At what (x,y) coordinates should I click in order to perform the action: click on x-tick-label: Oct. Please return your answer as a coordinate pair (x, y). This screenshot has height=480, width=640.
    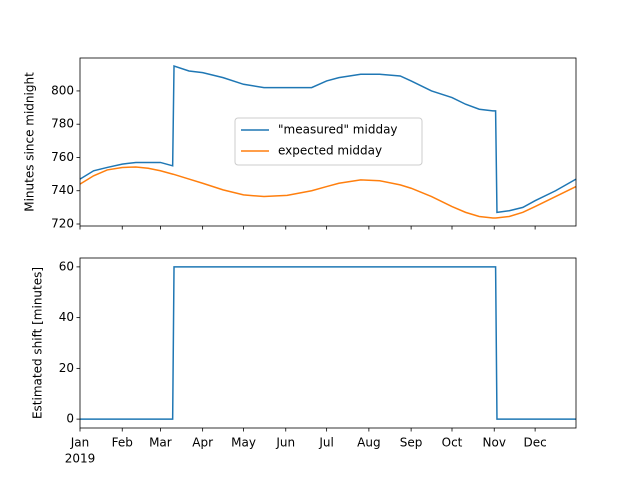
    Looking at the image, I should click on (452, 443).